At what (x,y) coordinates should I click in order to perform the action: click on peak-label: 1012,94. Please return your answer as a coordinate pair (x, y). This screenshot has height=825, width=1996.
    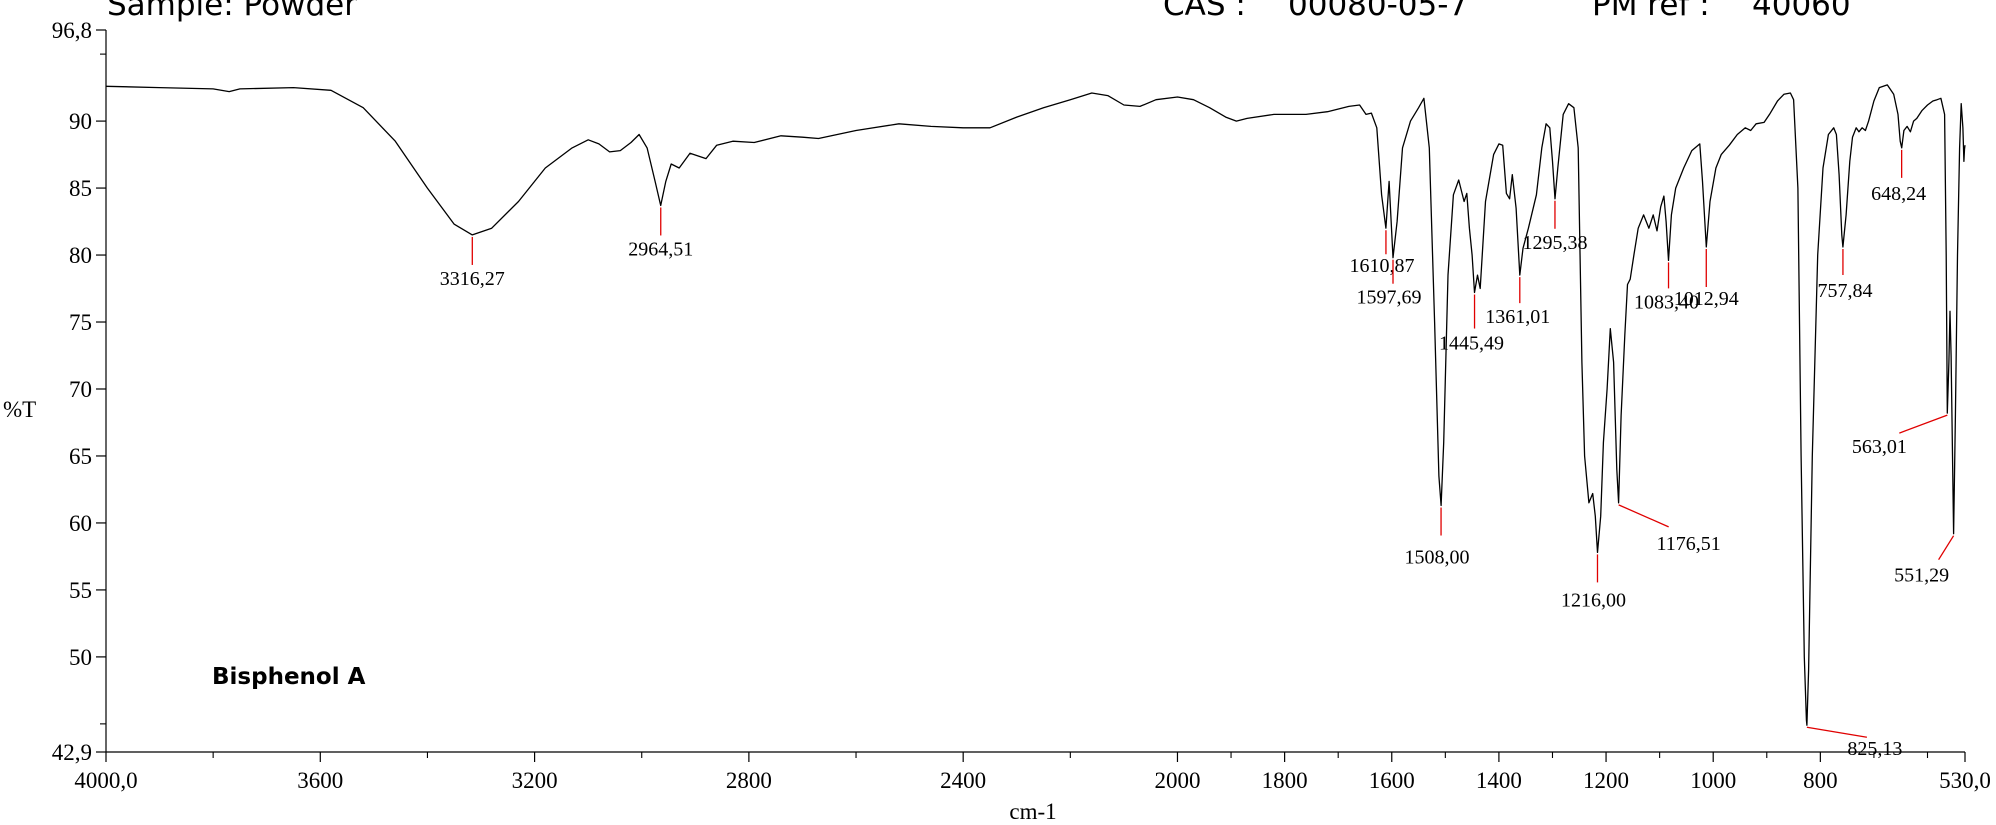
    Looking at the image, I should click on (1706, 299).